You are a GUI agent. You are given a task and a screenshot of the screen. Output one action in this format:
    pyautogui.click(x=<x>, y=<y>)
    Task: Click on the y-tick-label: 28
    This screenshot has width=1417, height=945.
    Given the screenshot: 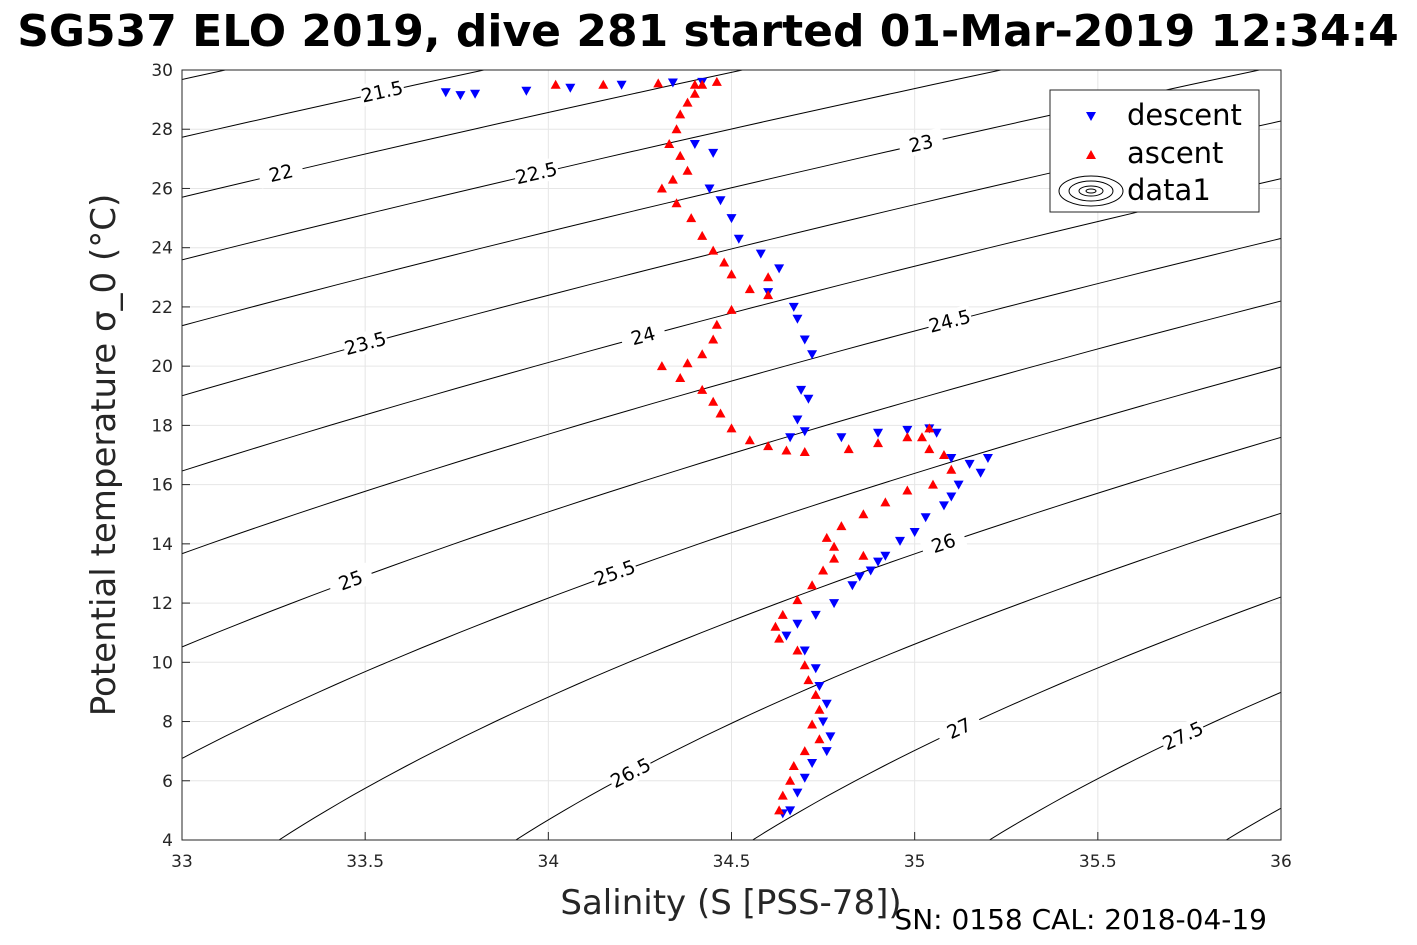 What is the action you would take?
    pyautogui.click(x=162, y=130)
    